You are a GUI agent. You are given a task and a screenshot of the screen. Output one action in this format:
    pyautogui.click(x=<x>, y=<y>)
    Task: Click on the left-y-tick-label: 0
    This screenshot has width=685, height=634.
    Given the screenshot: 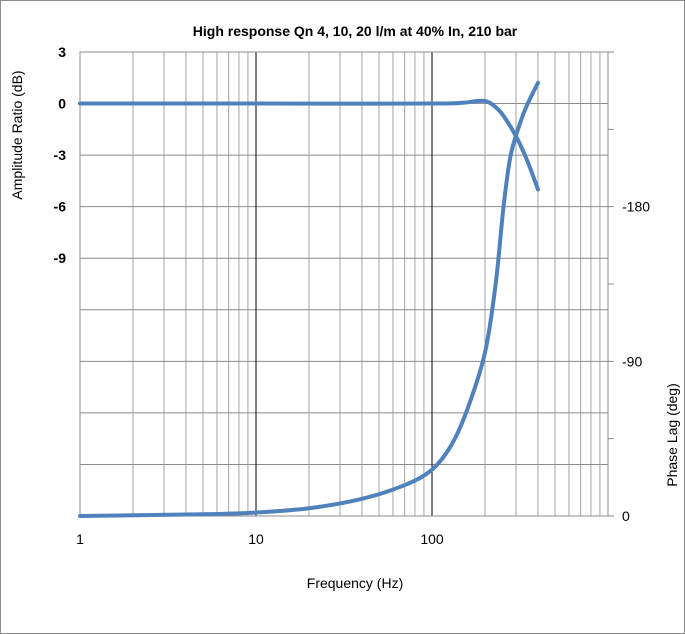 What is the action you would take?
    pyautogui.click(x=62, y=104)
    